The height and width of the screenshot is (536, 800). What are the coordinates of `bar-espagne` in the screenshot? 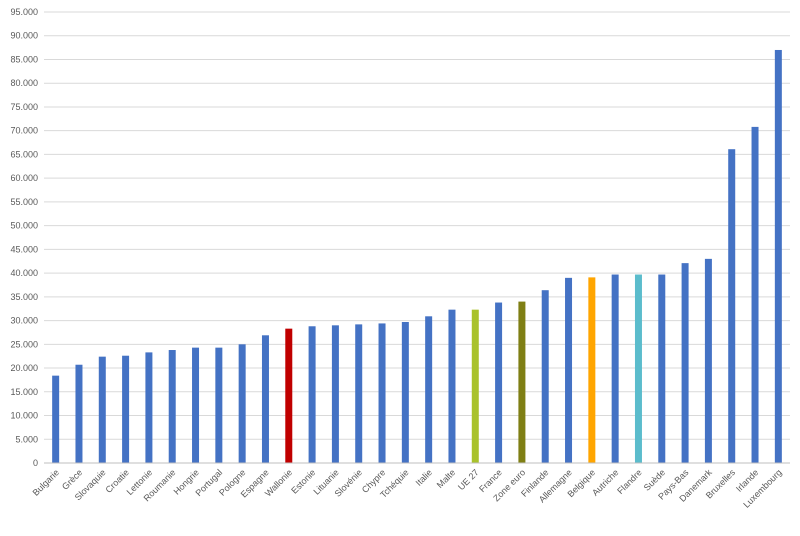 It's located at (265, 399).